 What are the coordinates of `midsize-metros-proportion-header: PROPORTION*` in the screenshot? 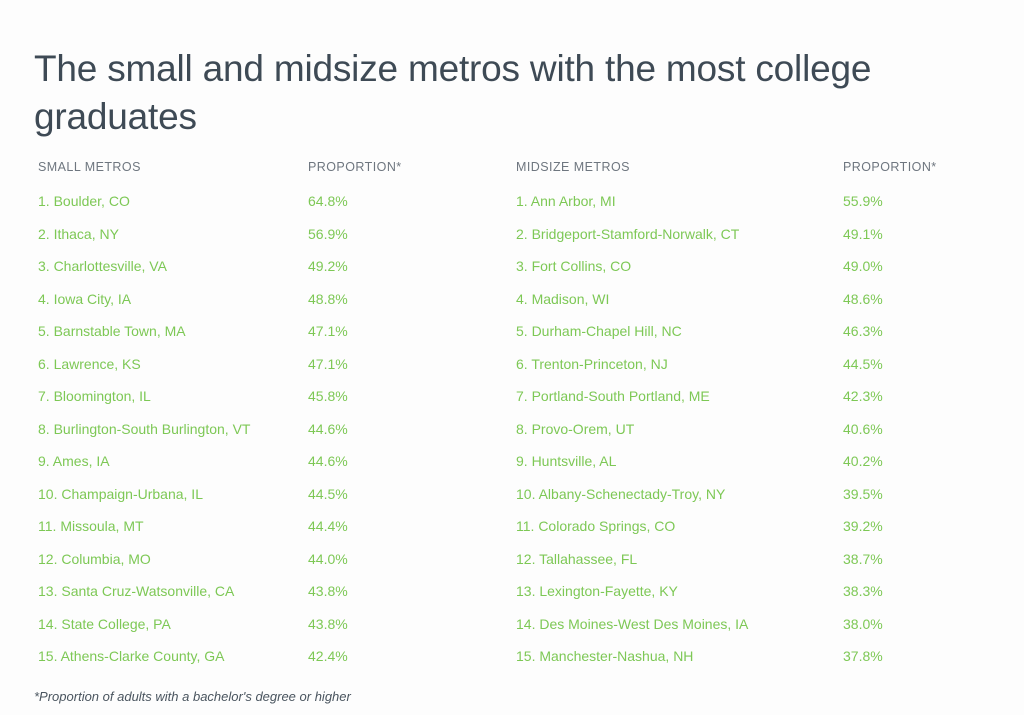 It's located at (890, 167).